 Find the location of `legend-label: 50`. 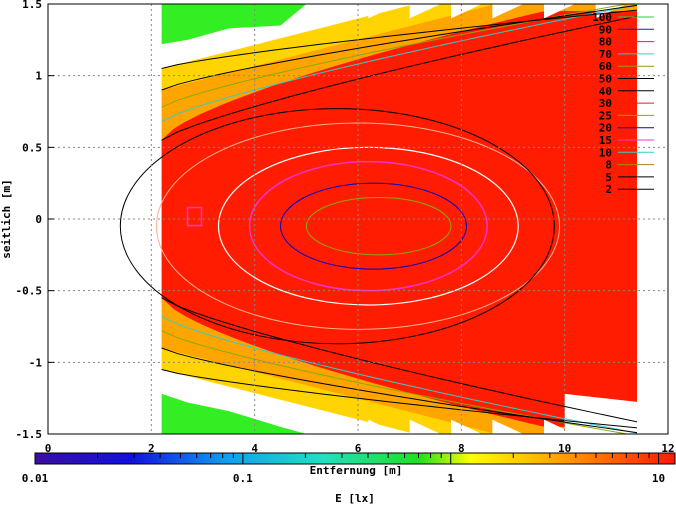

legend-label: 50 is located at coordinates (605, 79).